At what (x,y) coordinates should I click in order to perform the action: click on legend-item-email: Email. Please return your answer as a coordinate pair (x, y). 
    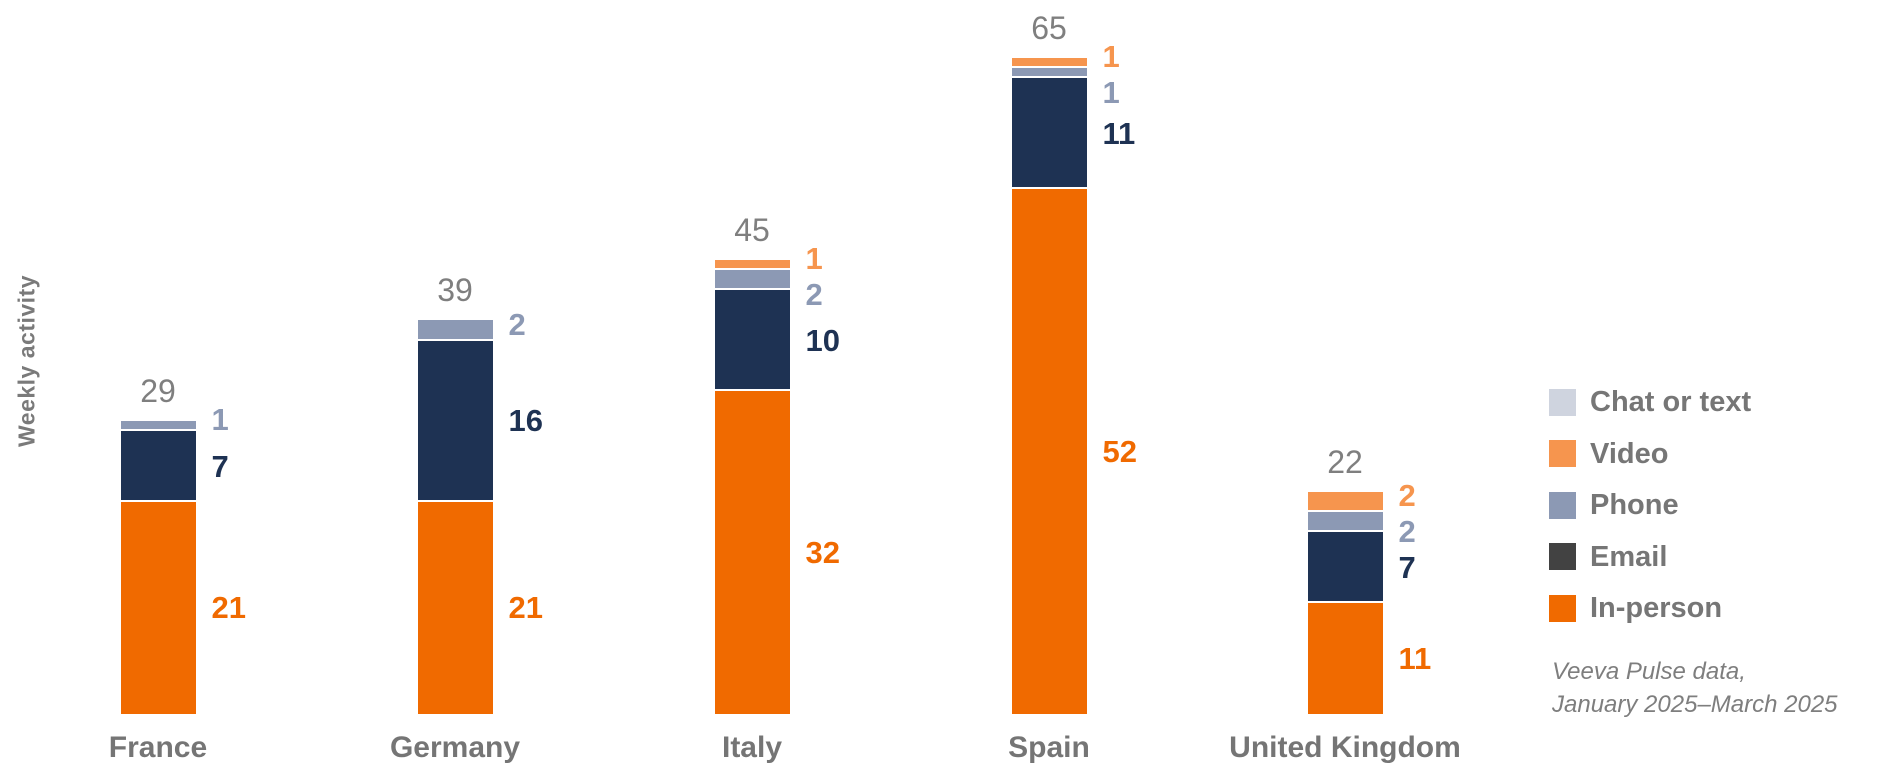
    Looking at the image, I should click on (1608, 556).